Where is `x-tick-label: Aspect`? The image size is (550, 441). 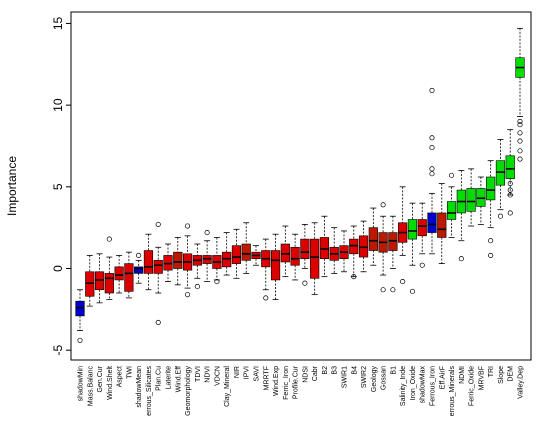
x-tick-label: Aspect is located at coordinates (120, 376).